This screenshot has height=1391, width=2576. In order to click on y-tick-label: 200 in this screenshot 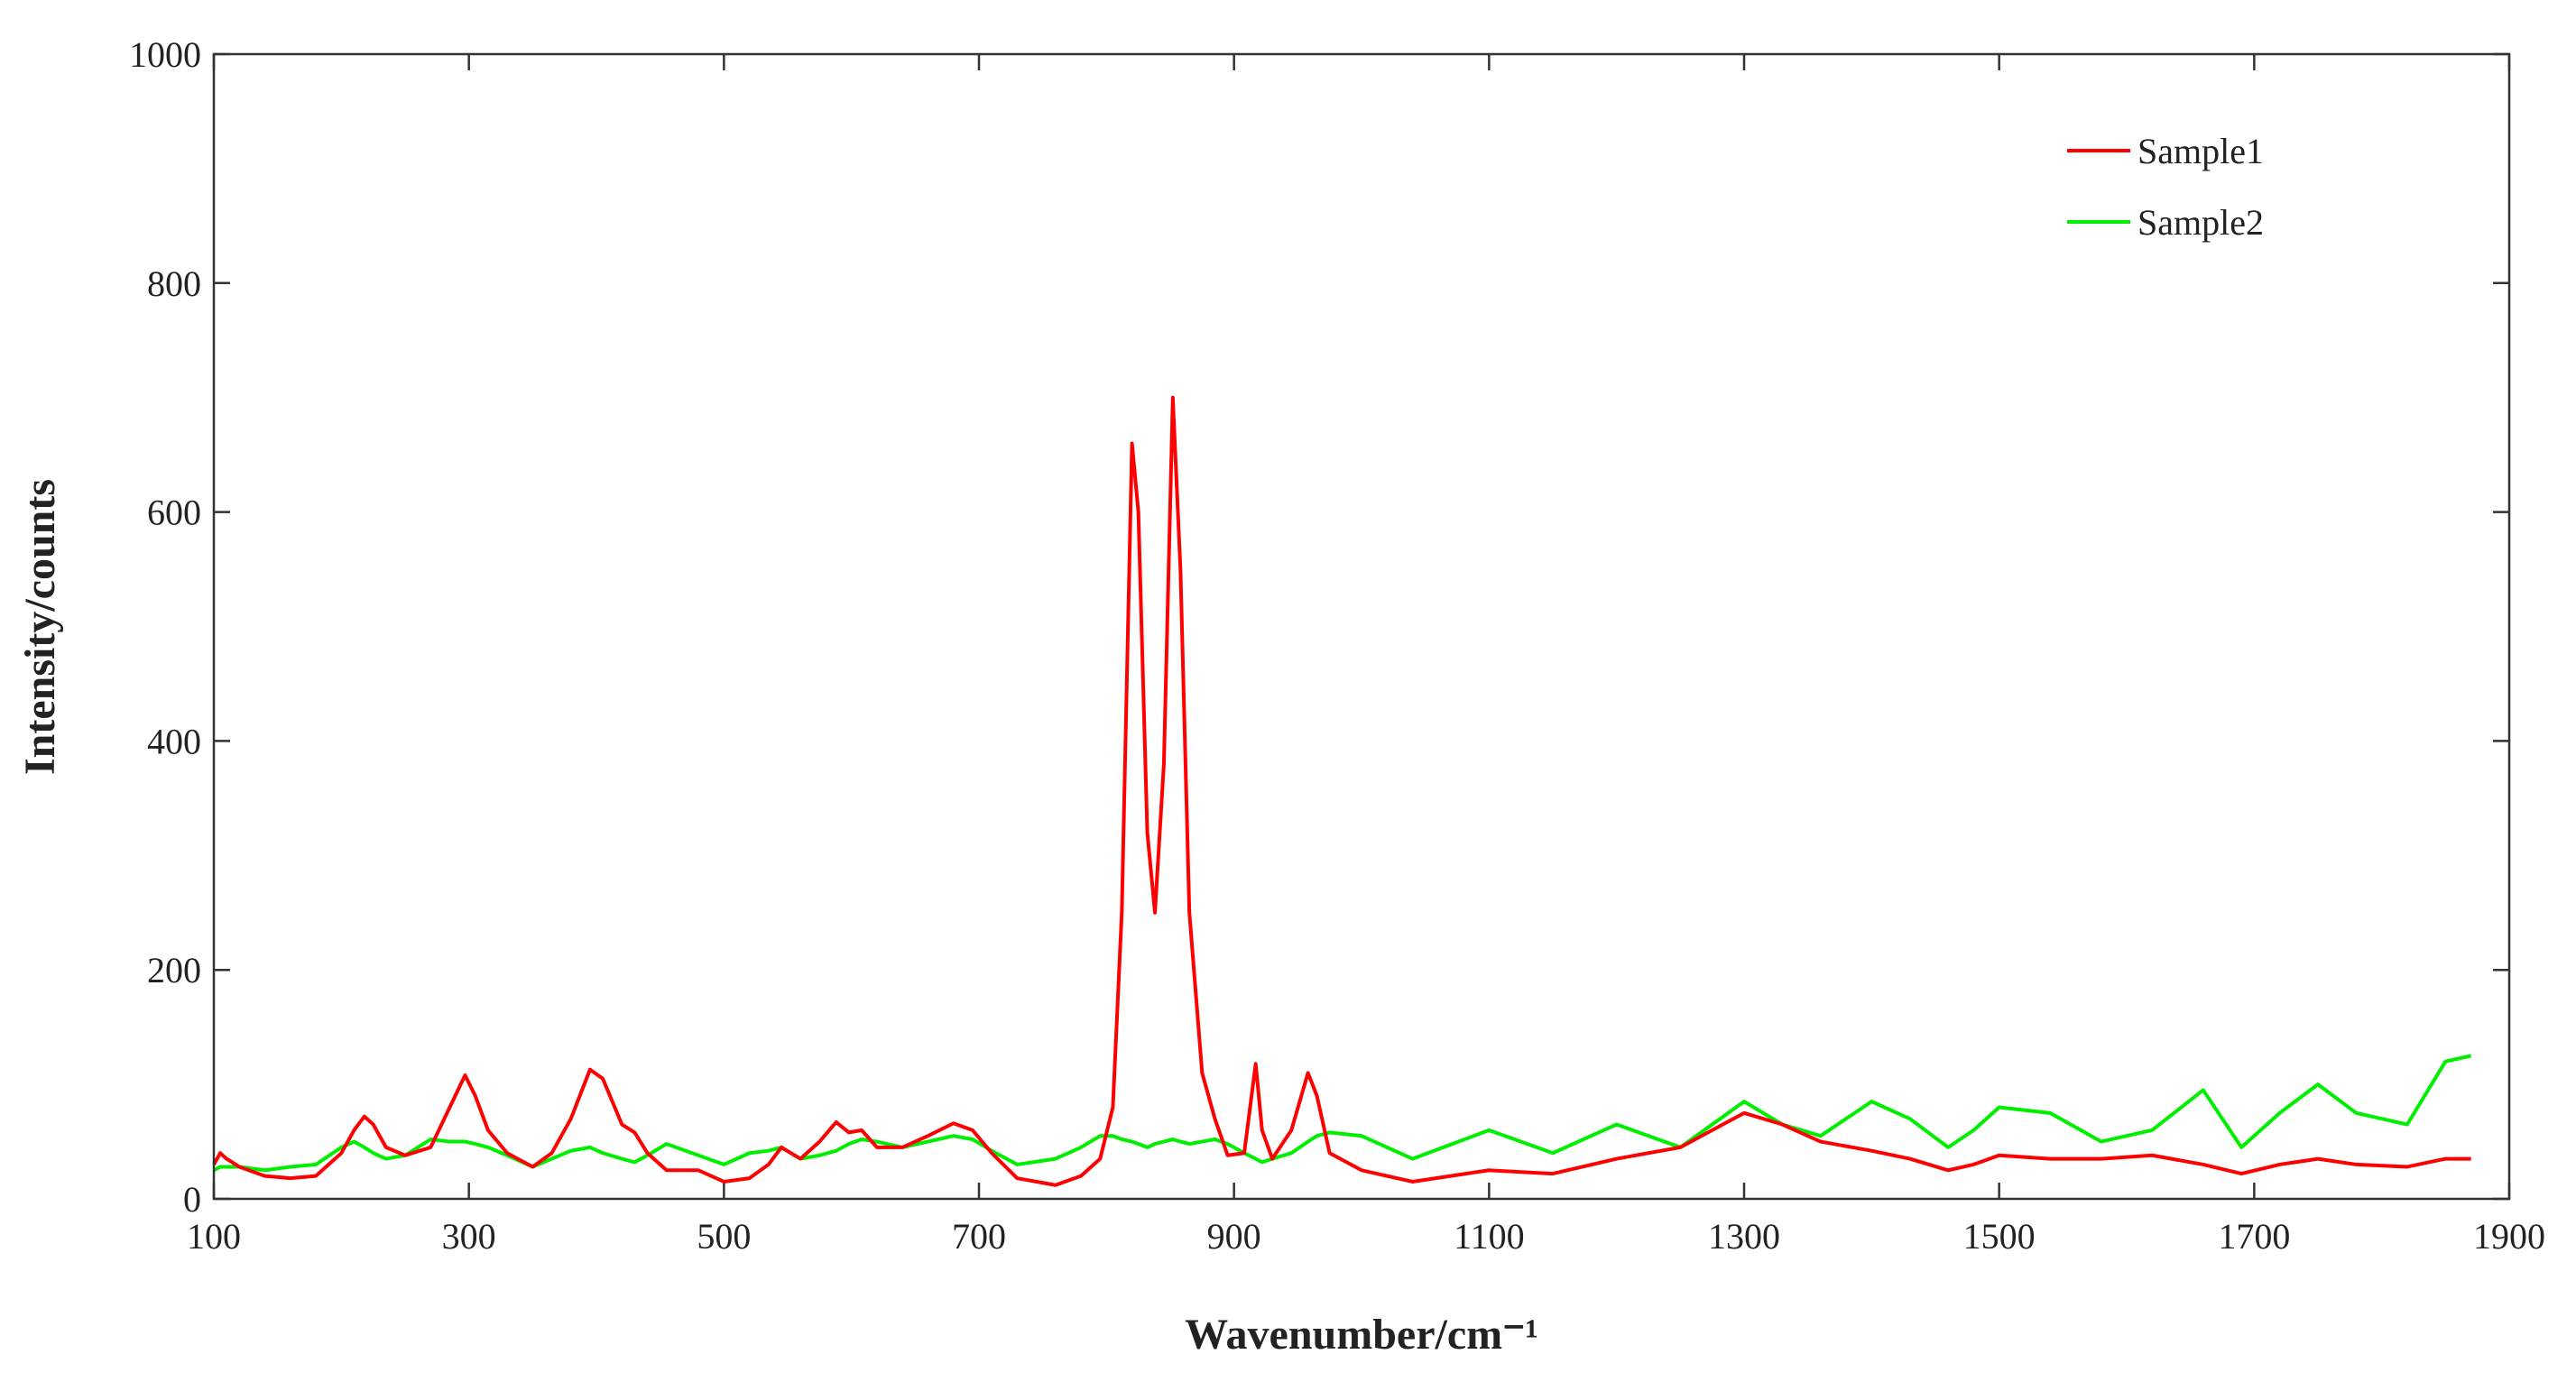, I will do `click(174, 970)`.